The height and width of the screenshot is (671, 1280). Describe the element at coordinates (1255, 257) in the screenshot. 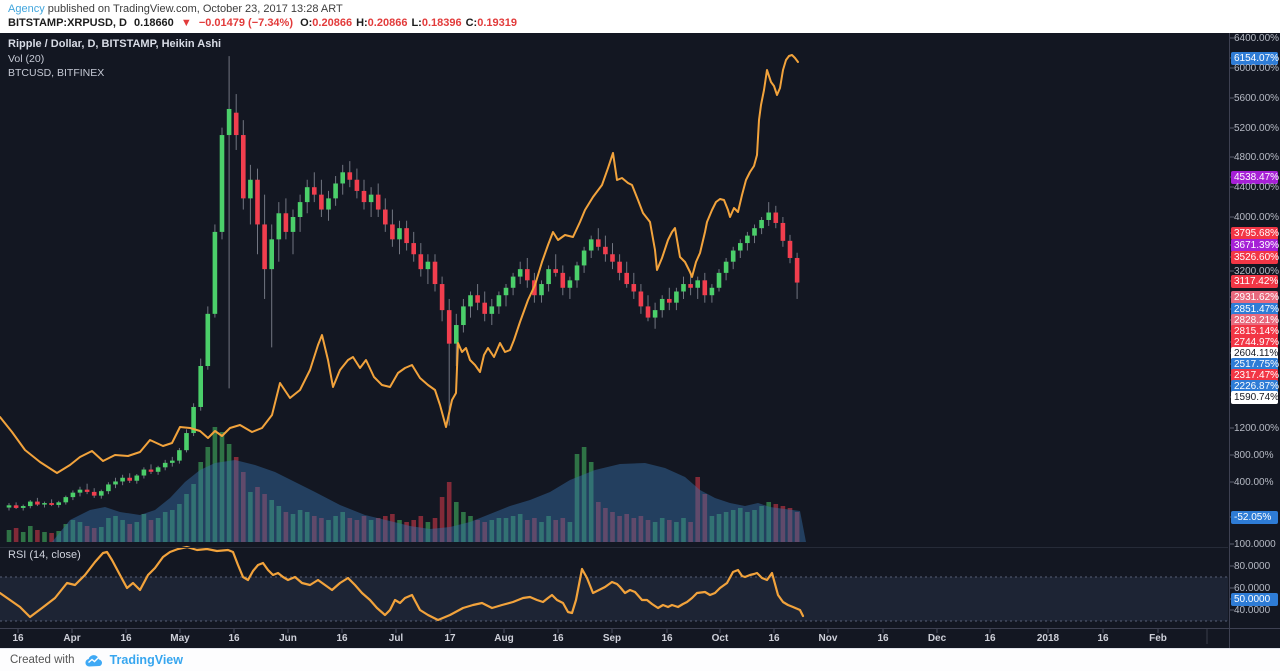

I see `price-scale-label: 3526.60%` at that location.